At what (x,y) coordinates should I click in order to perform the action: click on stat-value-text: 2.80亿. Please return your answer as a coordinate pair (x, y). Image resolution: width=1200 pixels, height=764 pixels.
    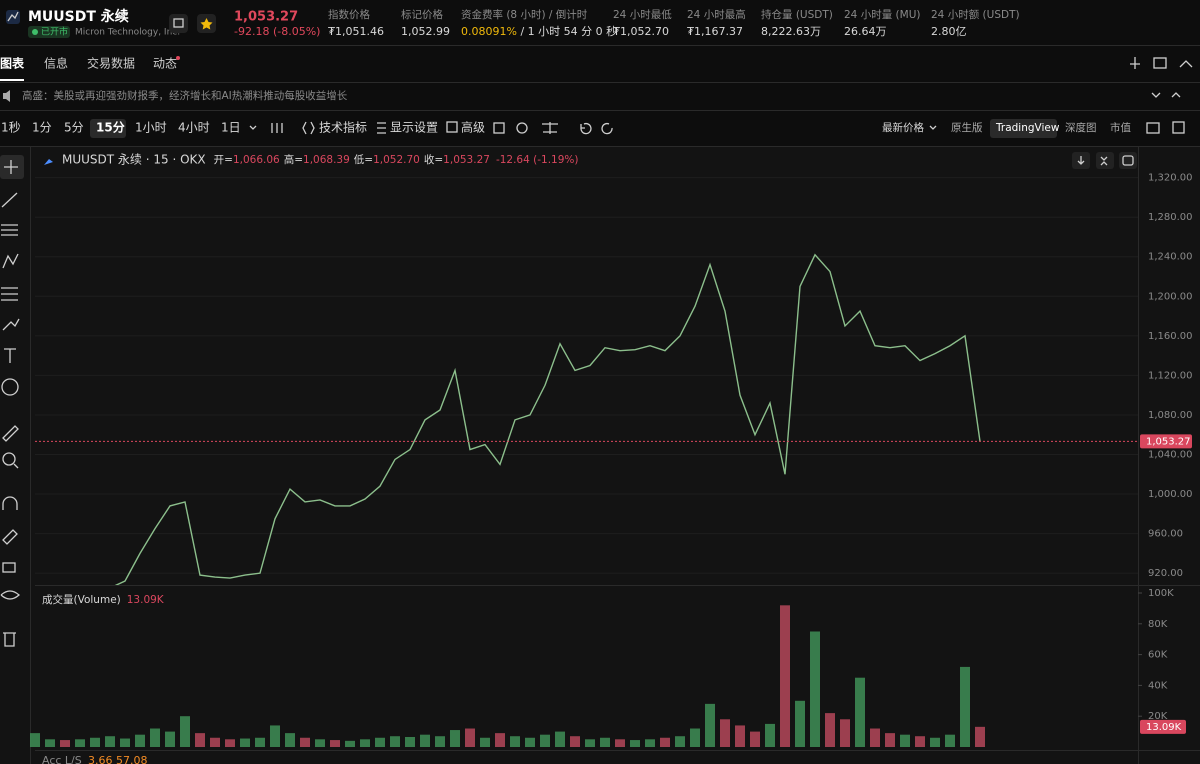
    Looking at the image, I should click on (949, 31).